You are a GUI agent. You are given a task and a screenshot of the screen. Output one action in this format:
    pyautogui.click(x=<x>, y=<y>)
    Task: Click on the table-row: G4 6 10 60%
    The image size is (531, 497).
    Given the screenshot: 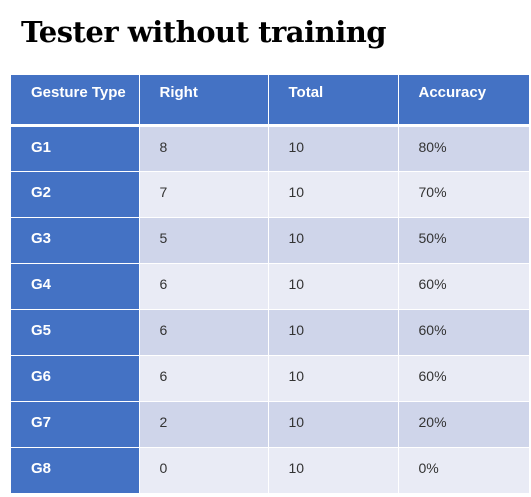 What is the action you would take?
    pyautogui.click(x=270, y=286)
    